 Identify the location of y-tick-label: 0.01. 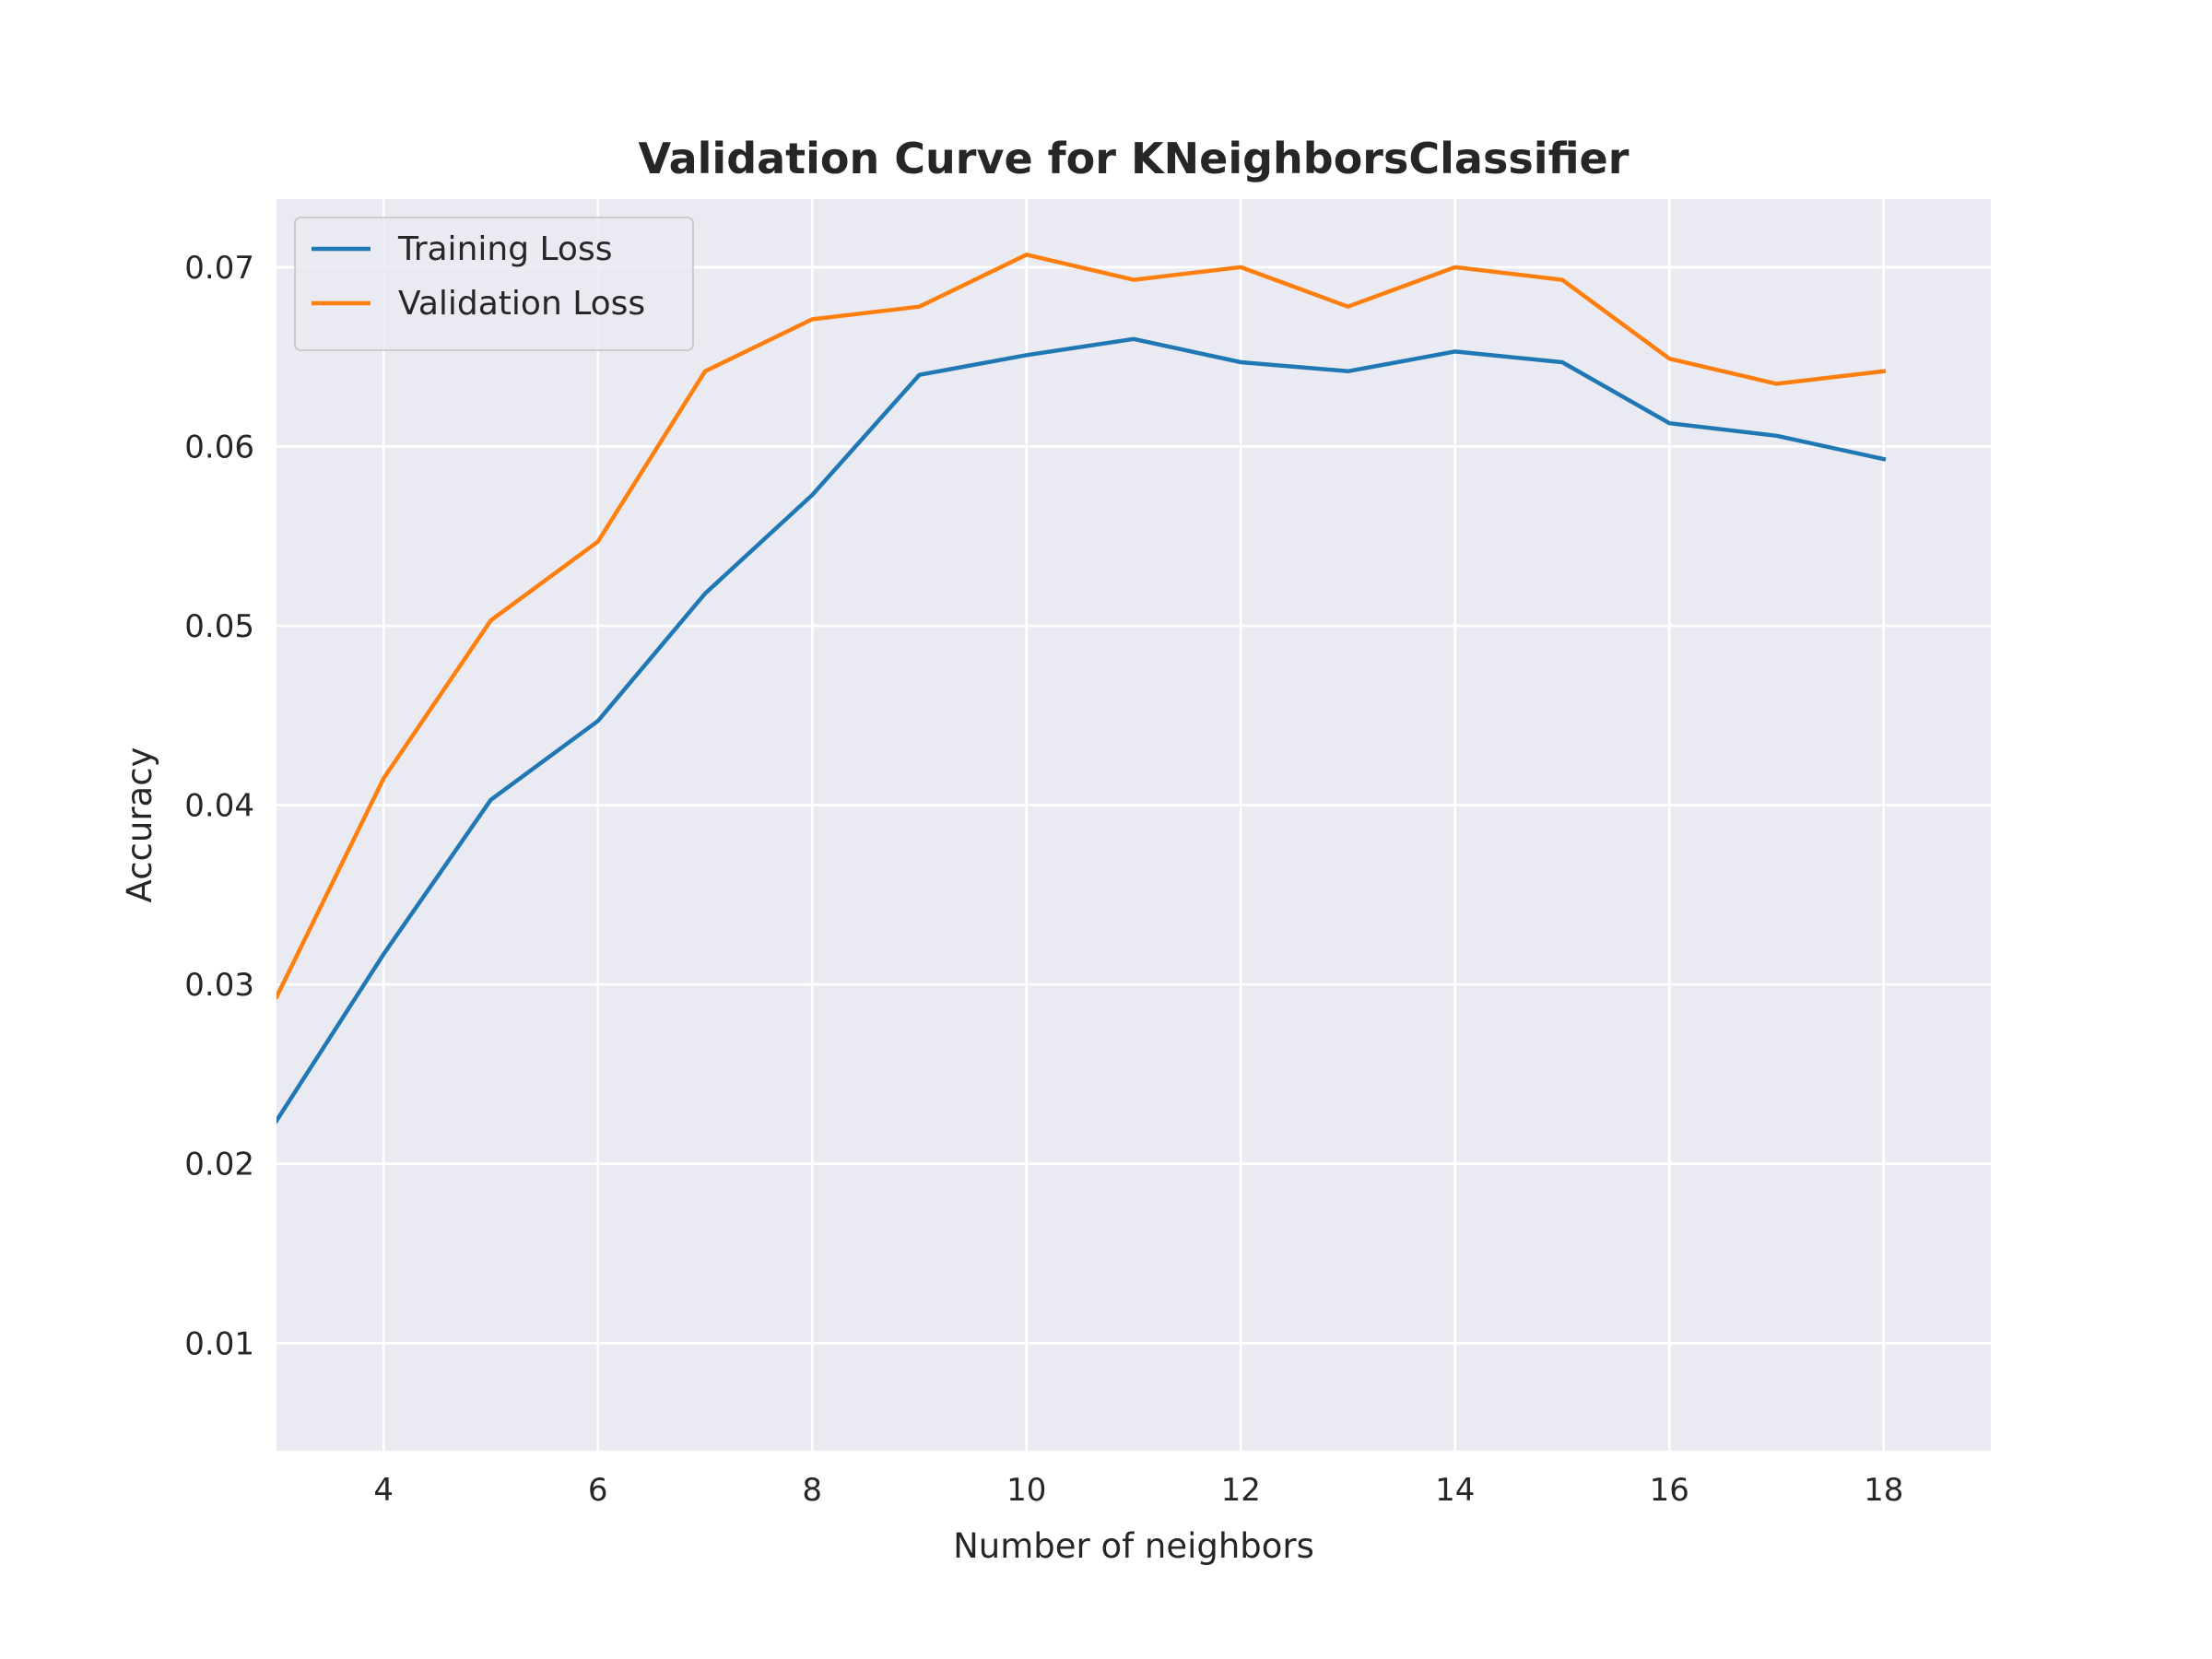
(219, 1343).